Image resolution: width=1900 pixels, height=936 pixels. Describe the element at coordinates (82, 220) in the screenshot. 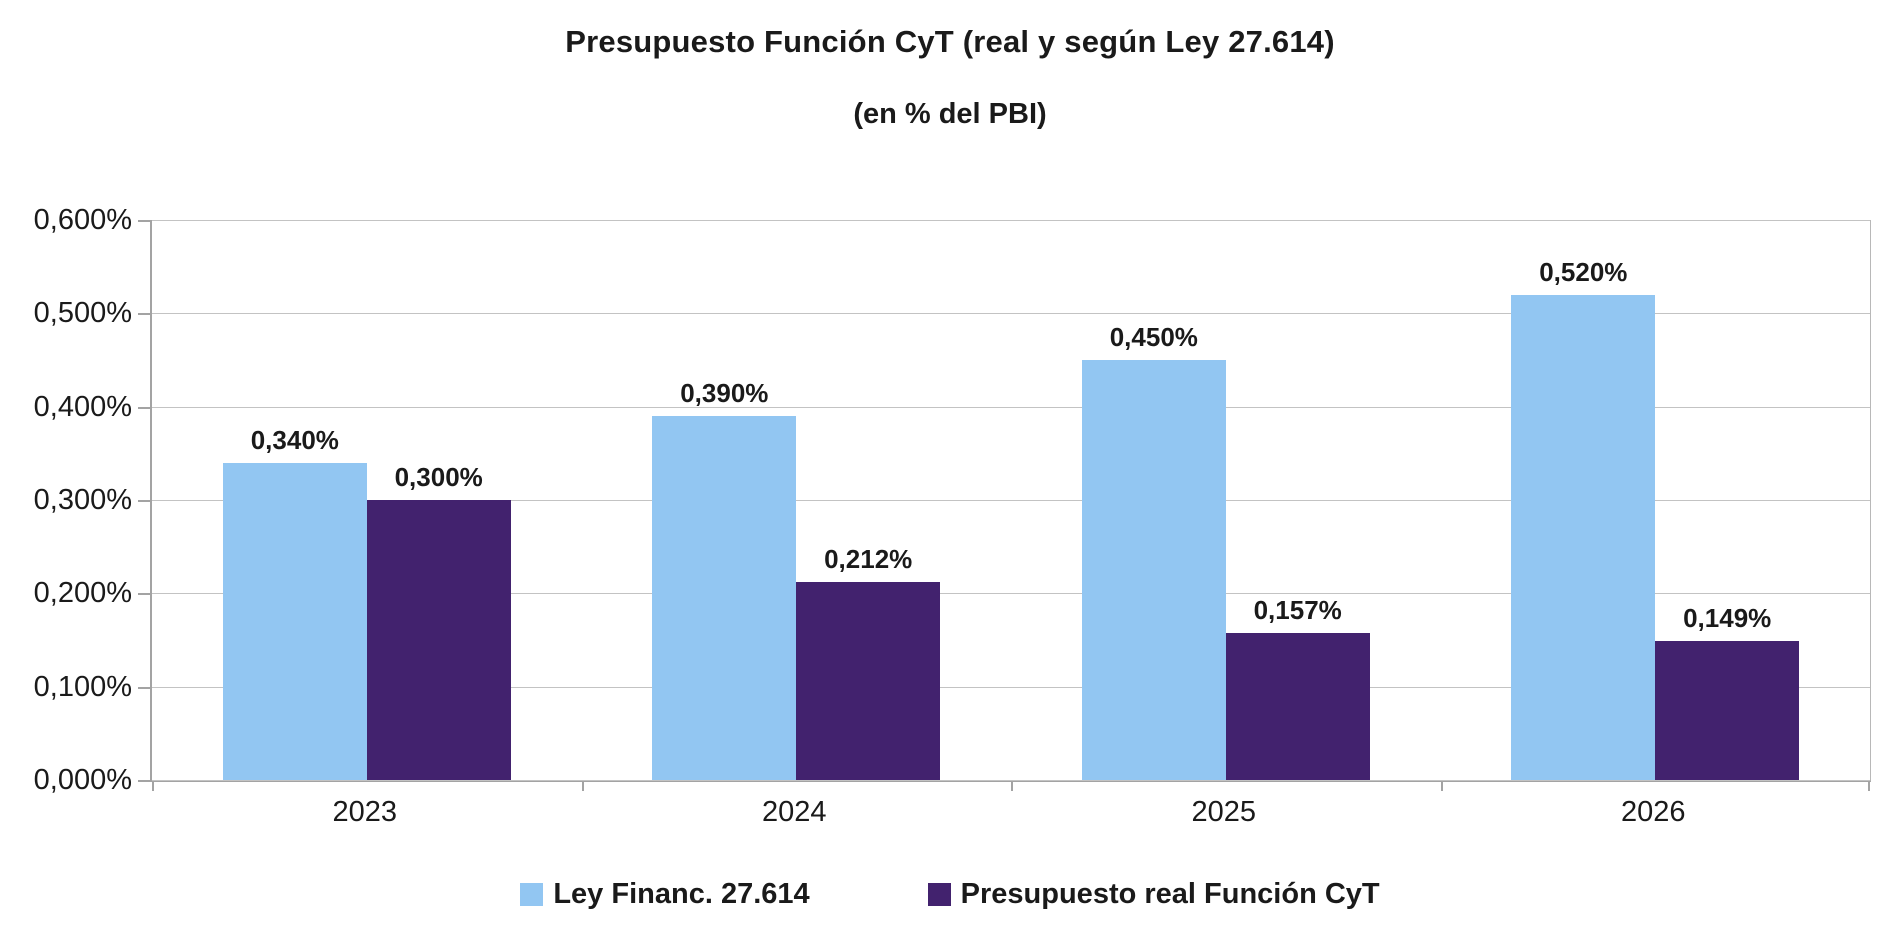

I see `y-axis-label: 0,600%` at that location.